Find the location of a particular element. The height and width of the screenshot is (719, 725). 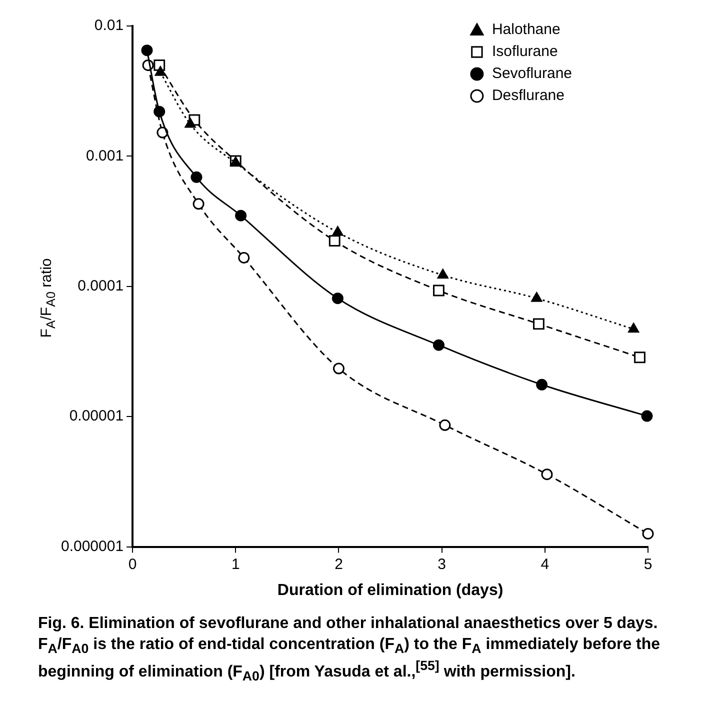

x-tick-label: 4 is located at coordinates (545, 564).